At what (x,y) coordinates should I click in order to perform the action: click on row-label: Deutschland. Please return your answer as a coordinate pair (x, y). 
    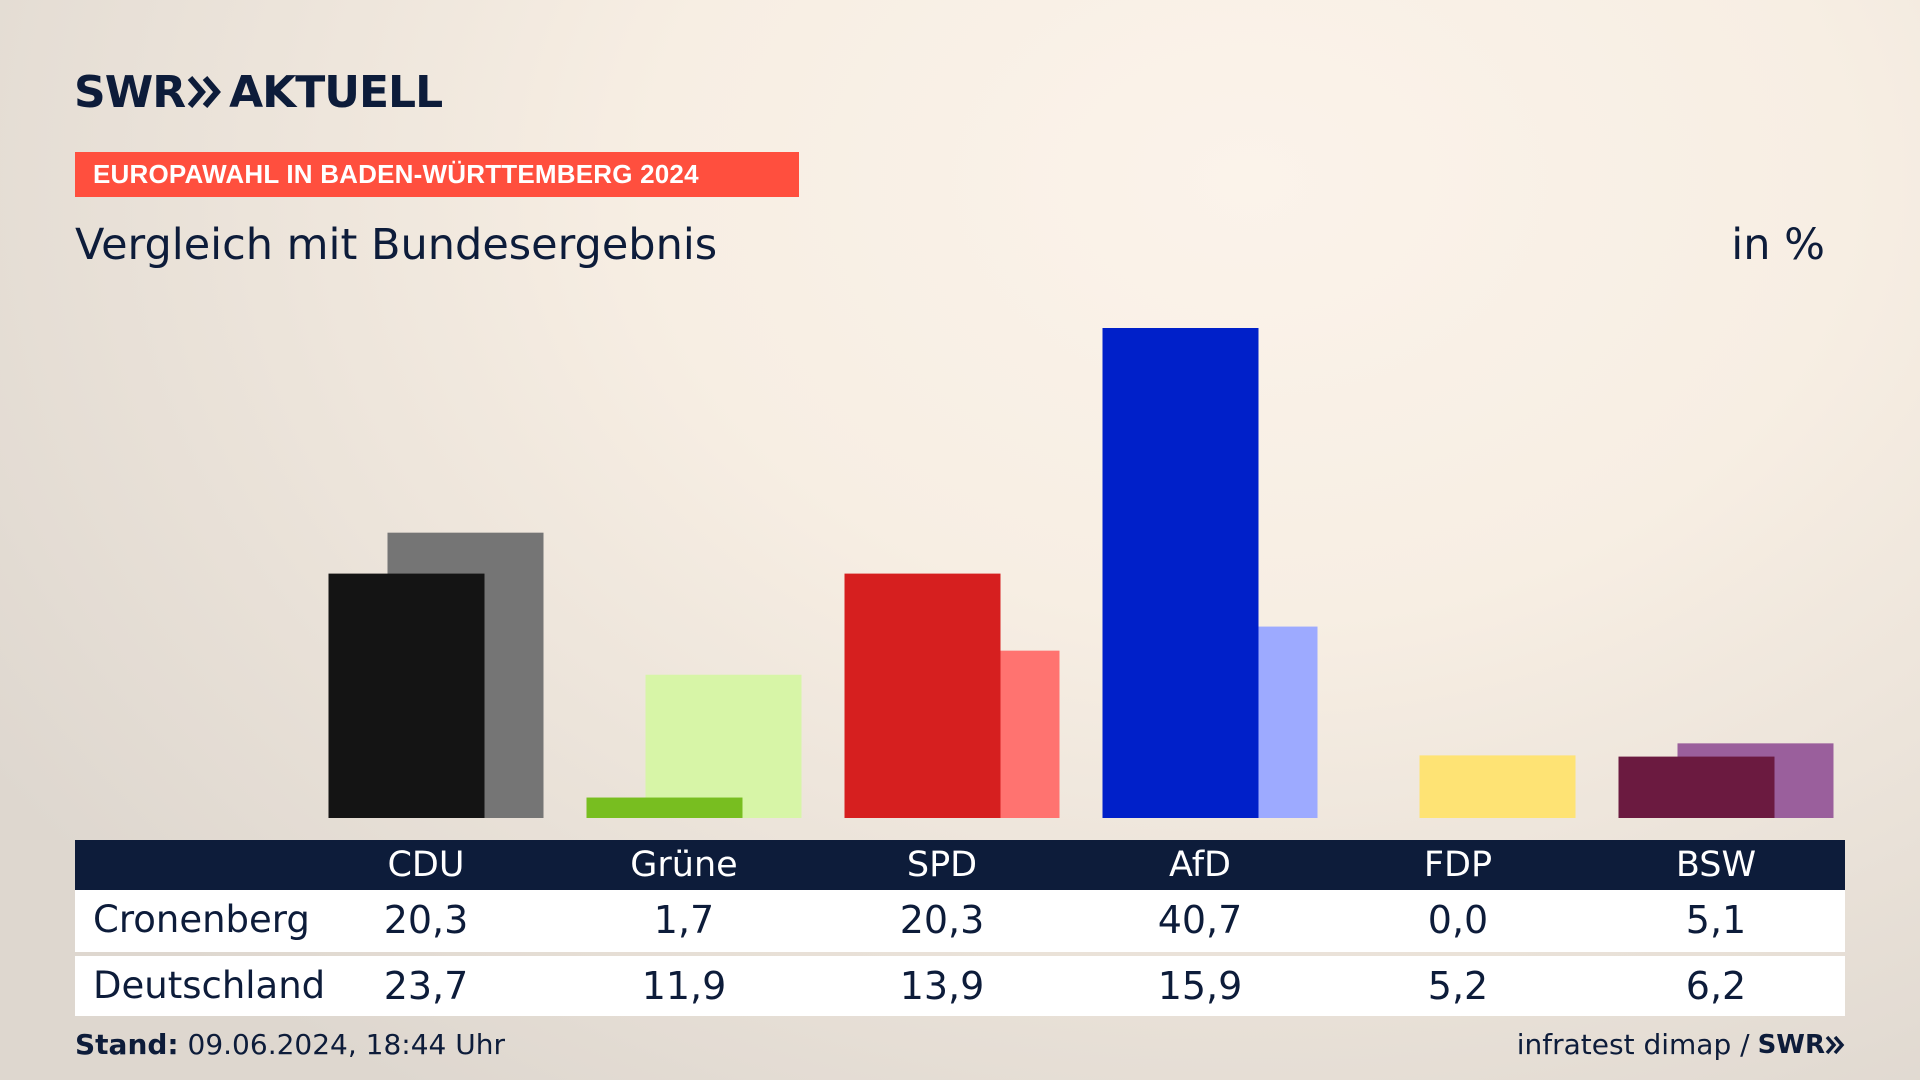
    Looking at the image, I should click on (209, 985).